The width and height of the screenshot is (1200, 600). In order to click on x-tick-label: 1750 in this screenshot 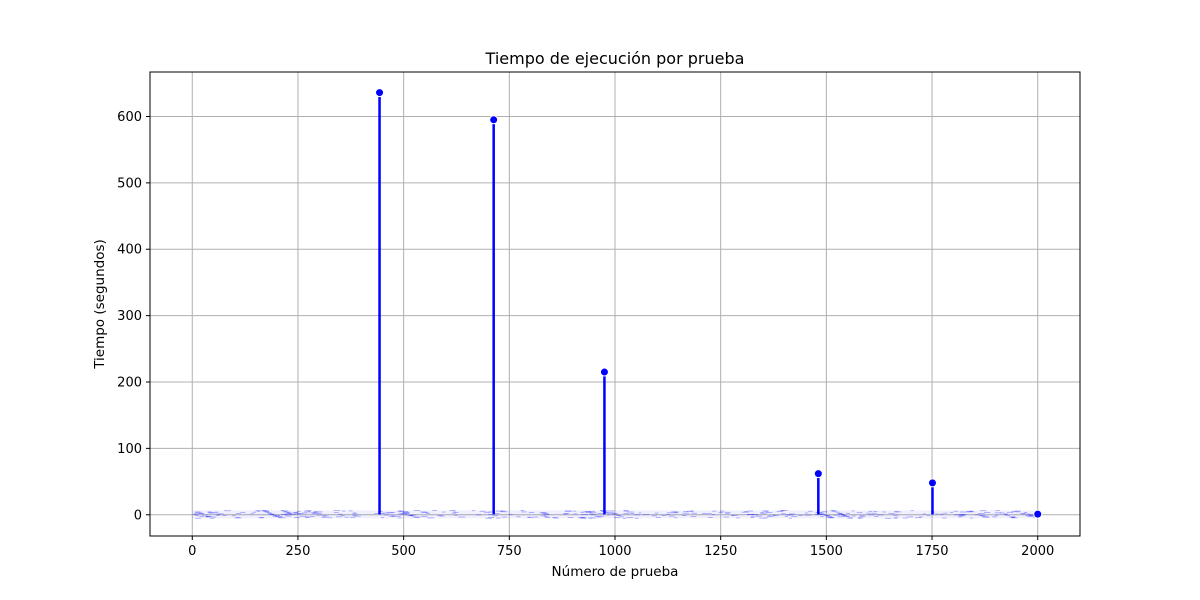, I will do `click(931, 551)`.